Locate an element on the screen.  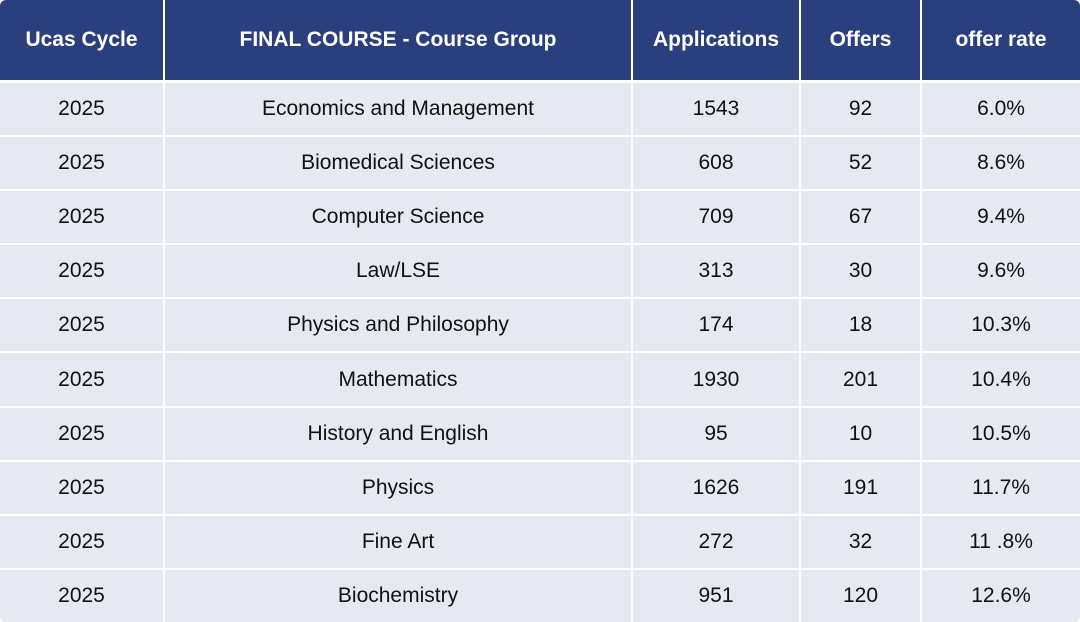
table-row: 2025 Fine Art 272 32 11 .8% is located at coordinates (540, 542).